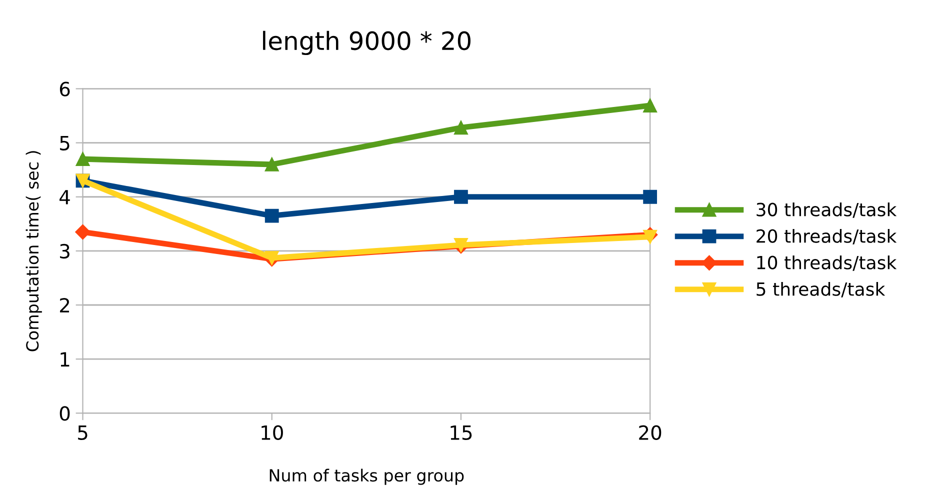  I want to click on legend-label: 5 threads/task, so click(821, 290).